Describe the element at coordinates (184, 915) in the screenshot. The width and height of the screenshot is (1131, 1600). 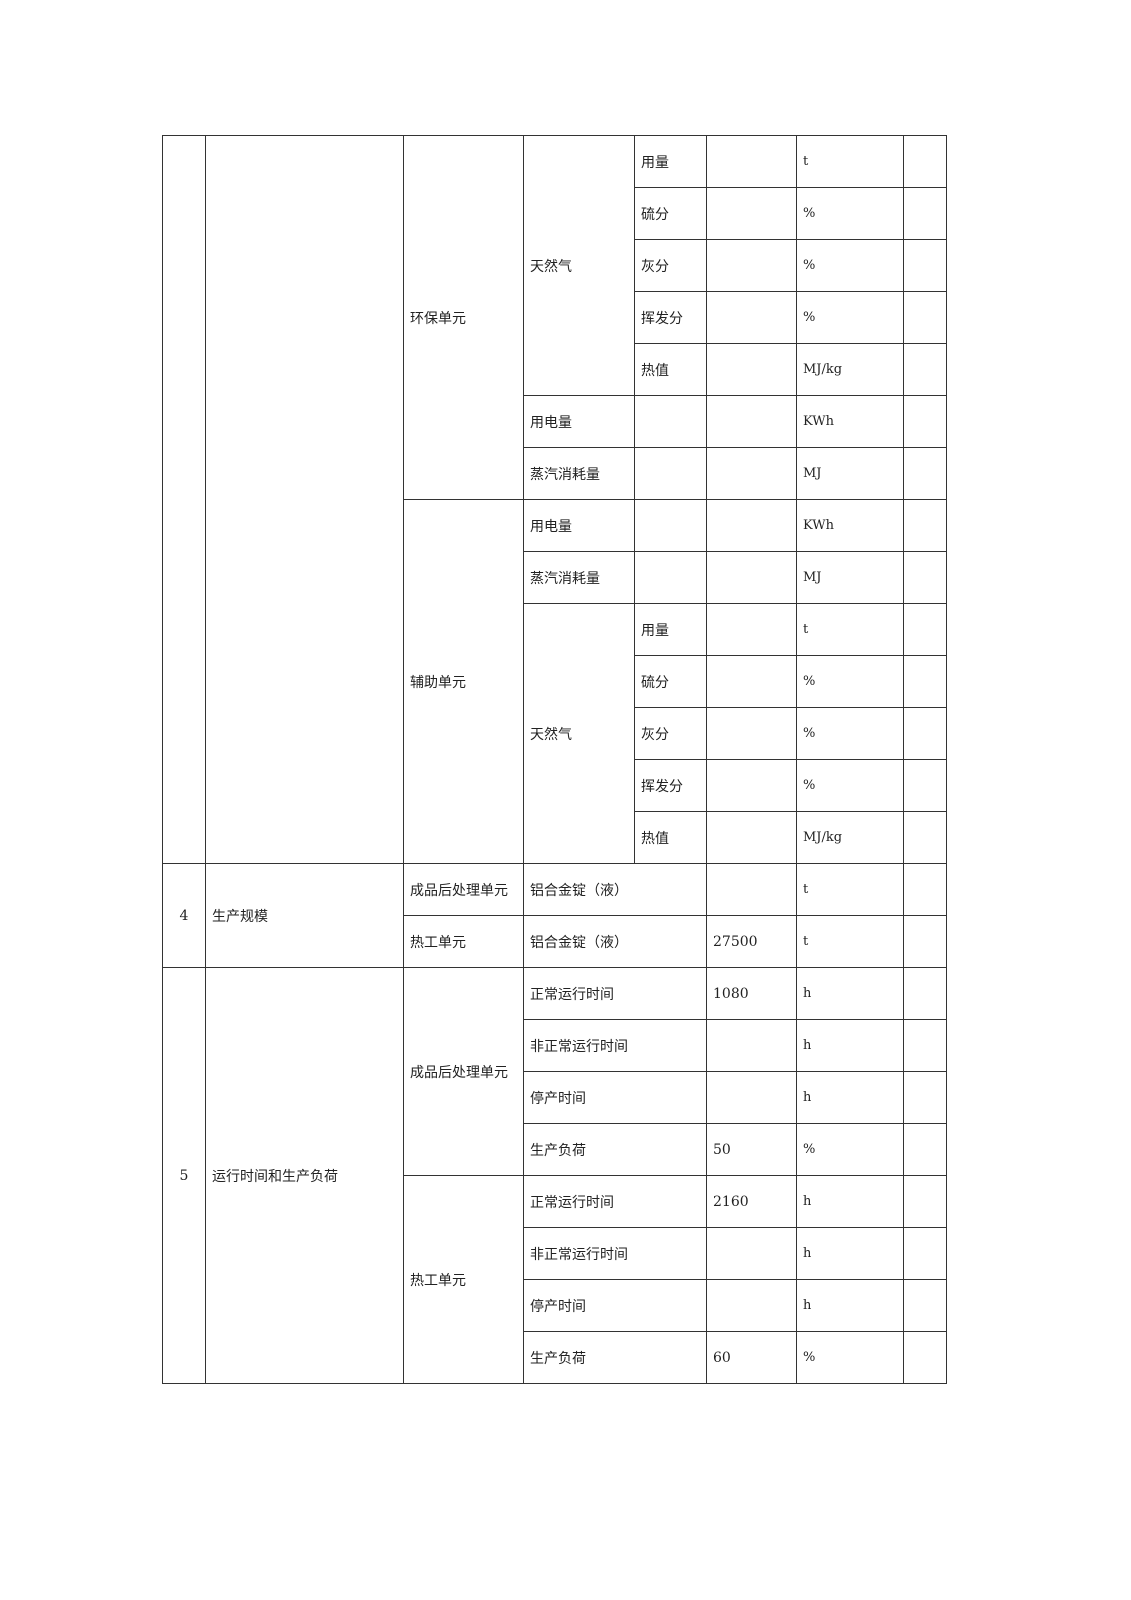
I see `index-cell: 4` at that location.